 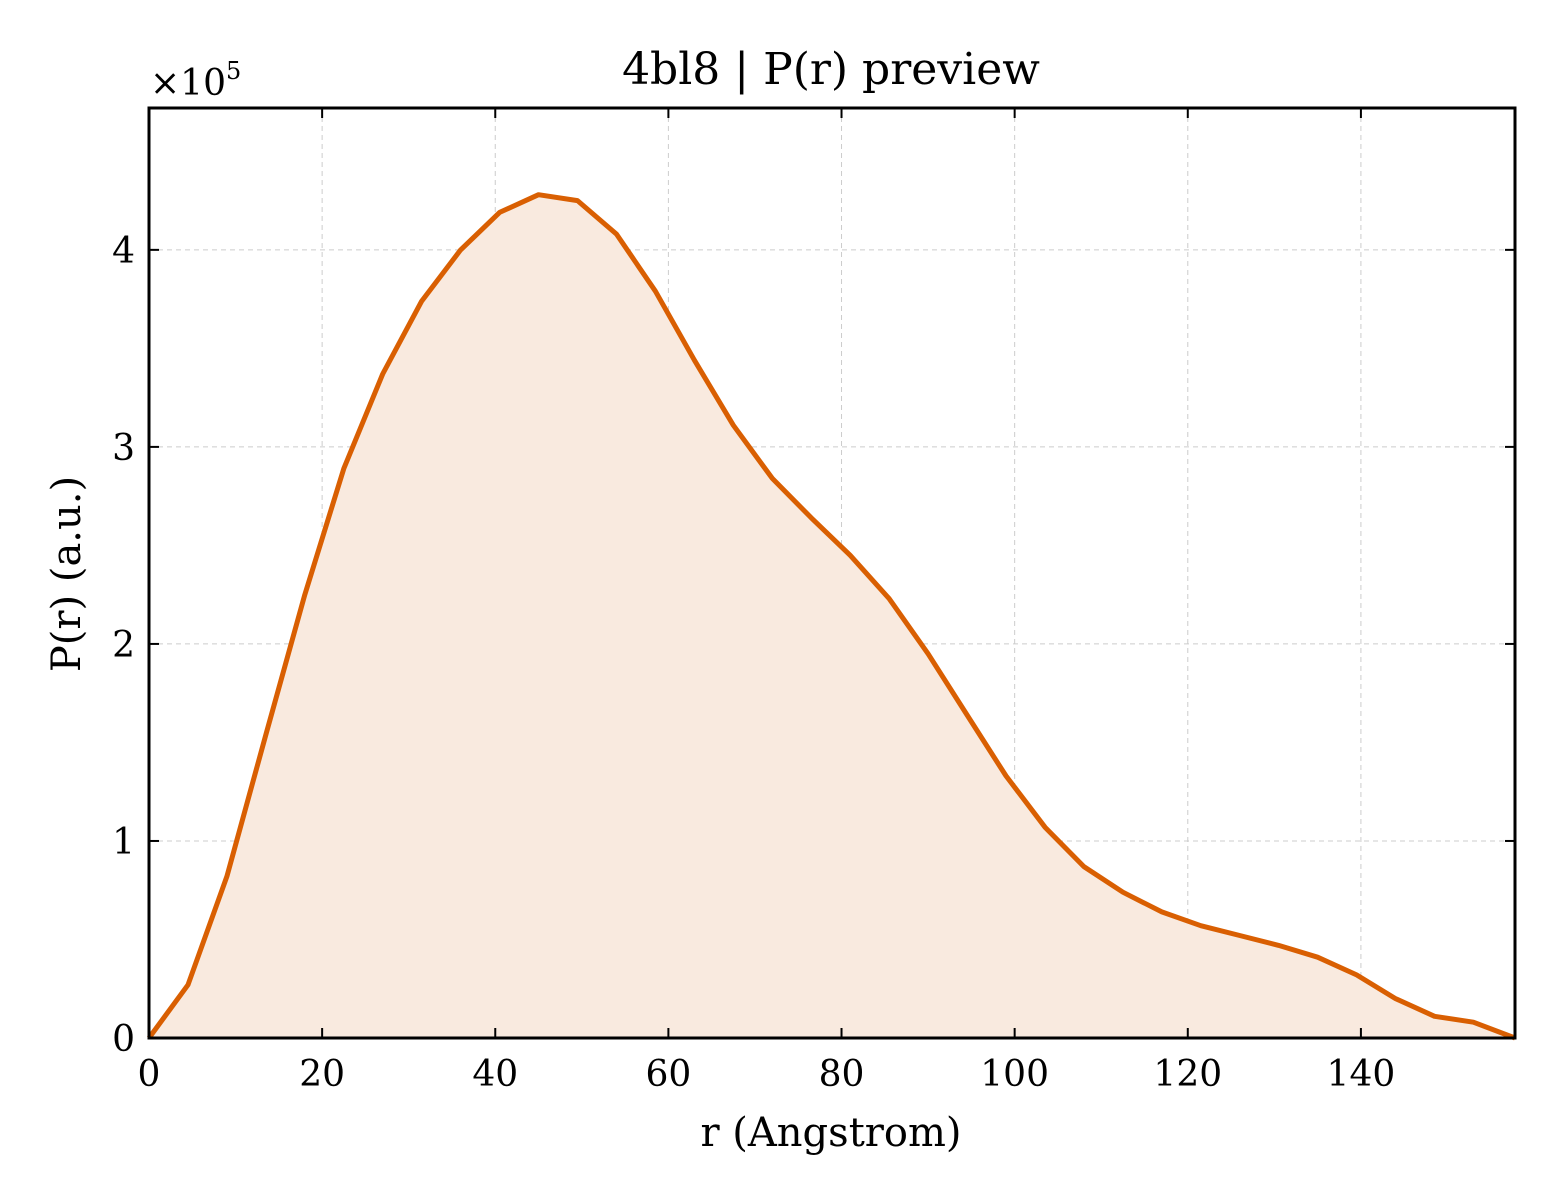 I want to click on x-tick-label: 140, so click(x=1361, y=1074).